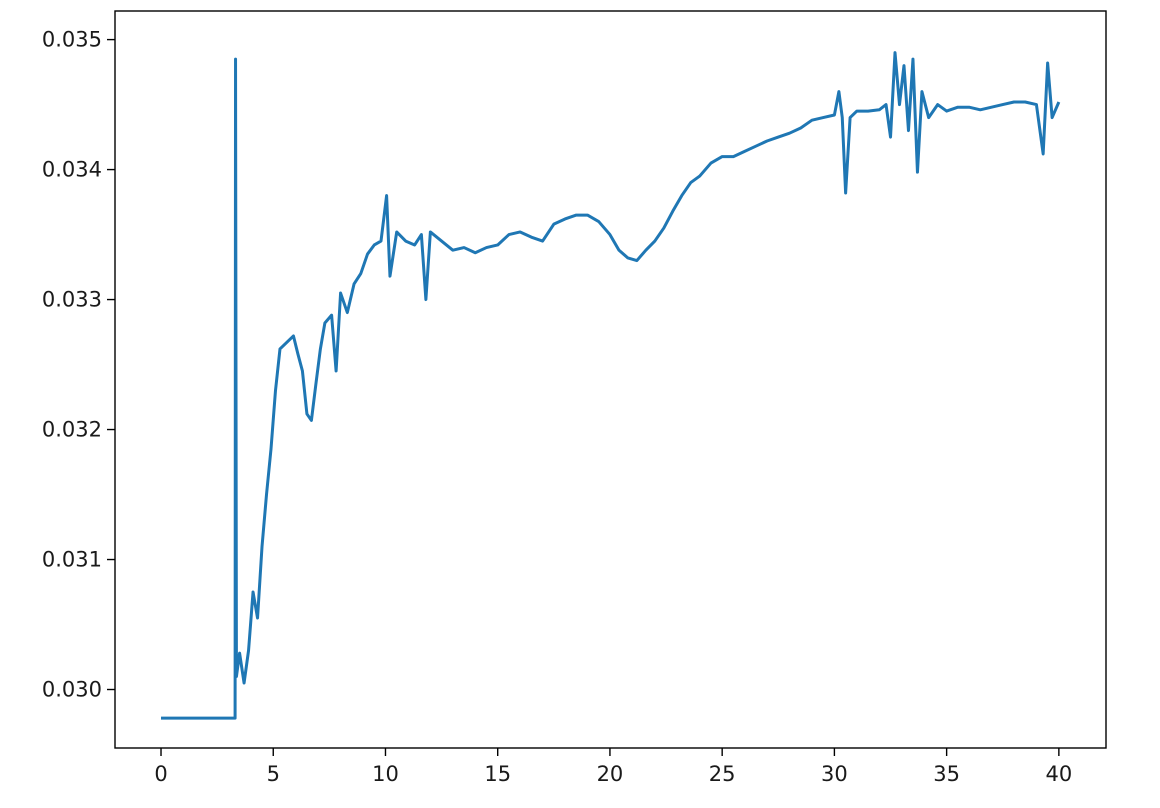 The height and width of the screenshot is (808, 1160). Describe the element at coordinates (273, 774) in the screenshot. I see `x-tick-label: 5` at that location.